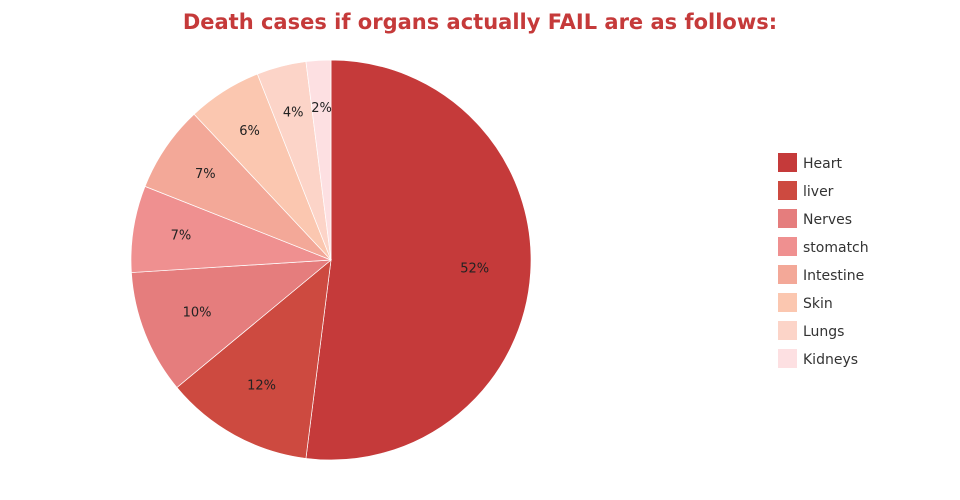  I want to click on slice-label-liver: 12%, so click(261, 386).